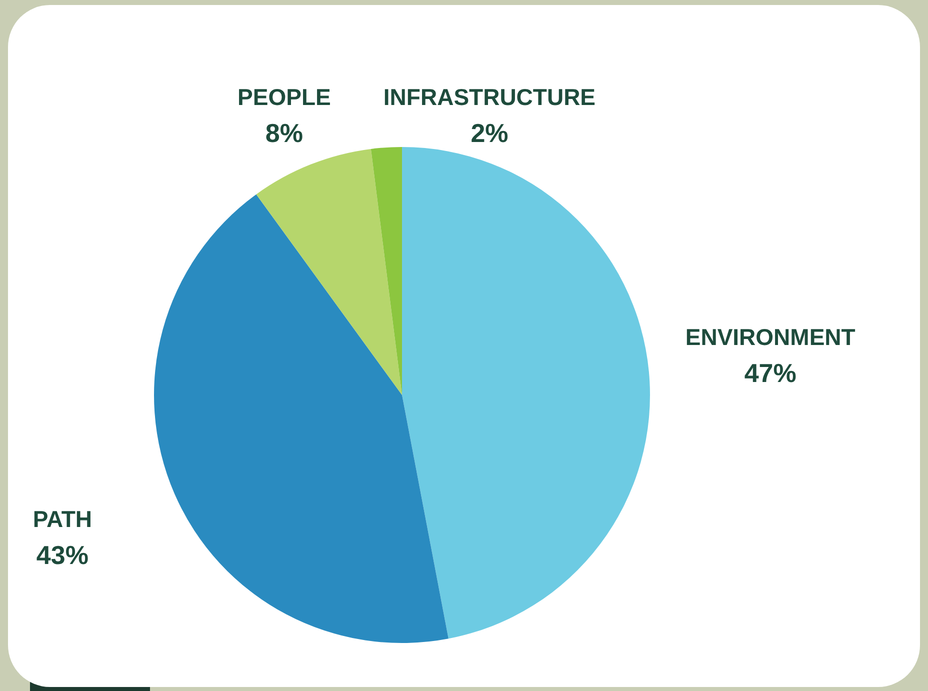 Image resolution: width=928 pixels, height=691 pixels. Describe the element at coordinates (489, 97) in the screenshot. I see `slice-label: INFRASTRUCTURE` at that location.